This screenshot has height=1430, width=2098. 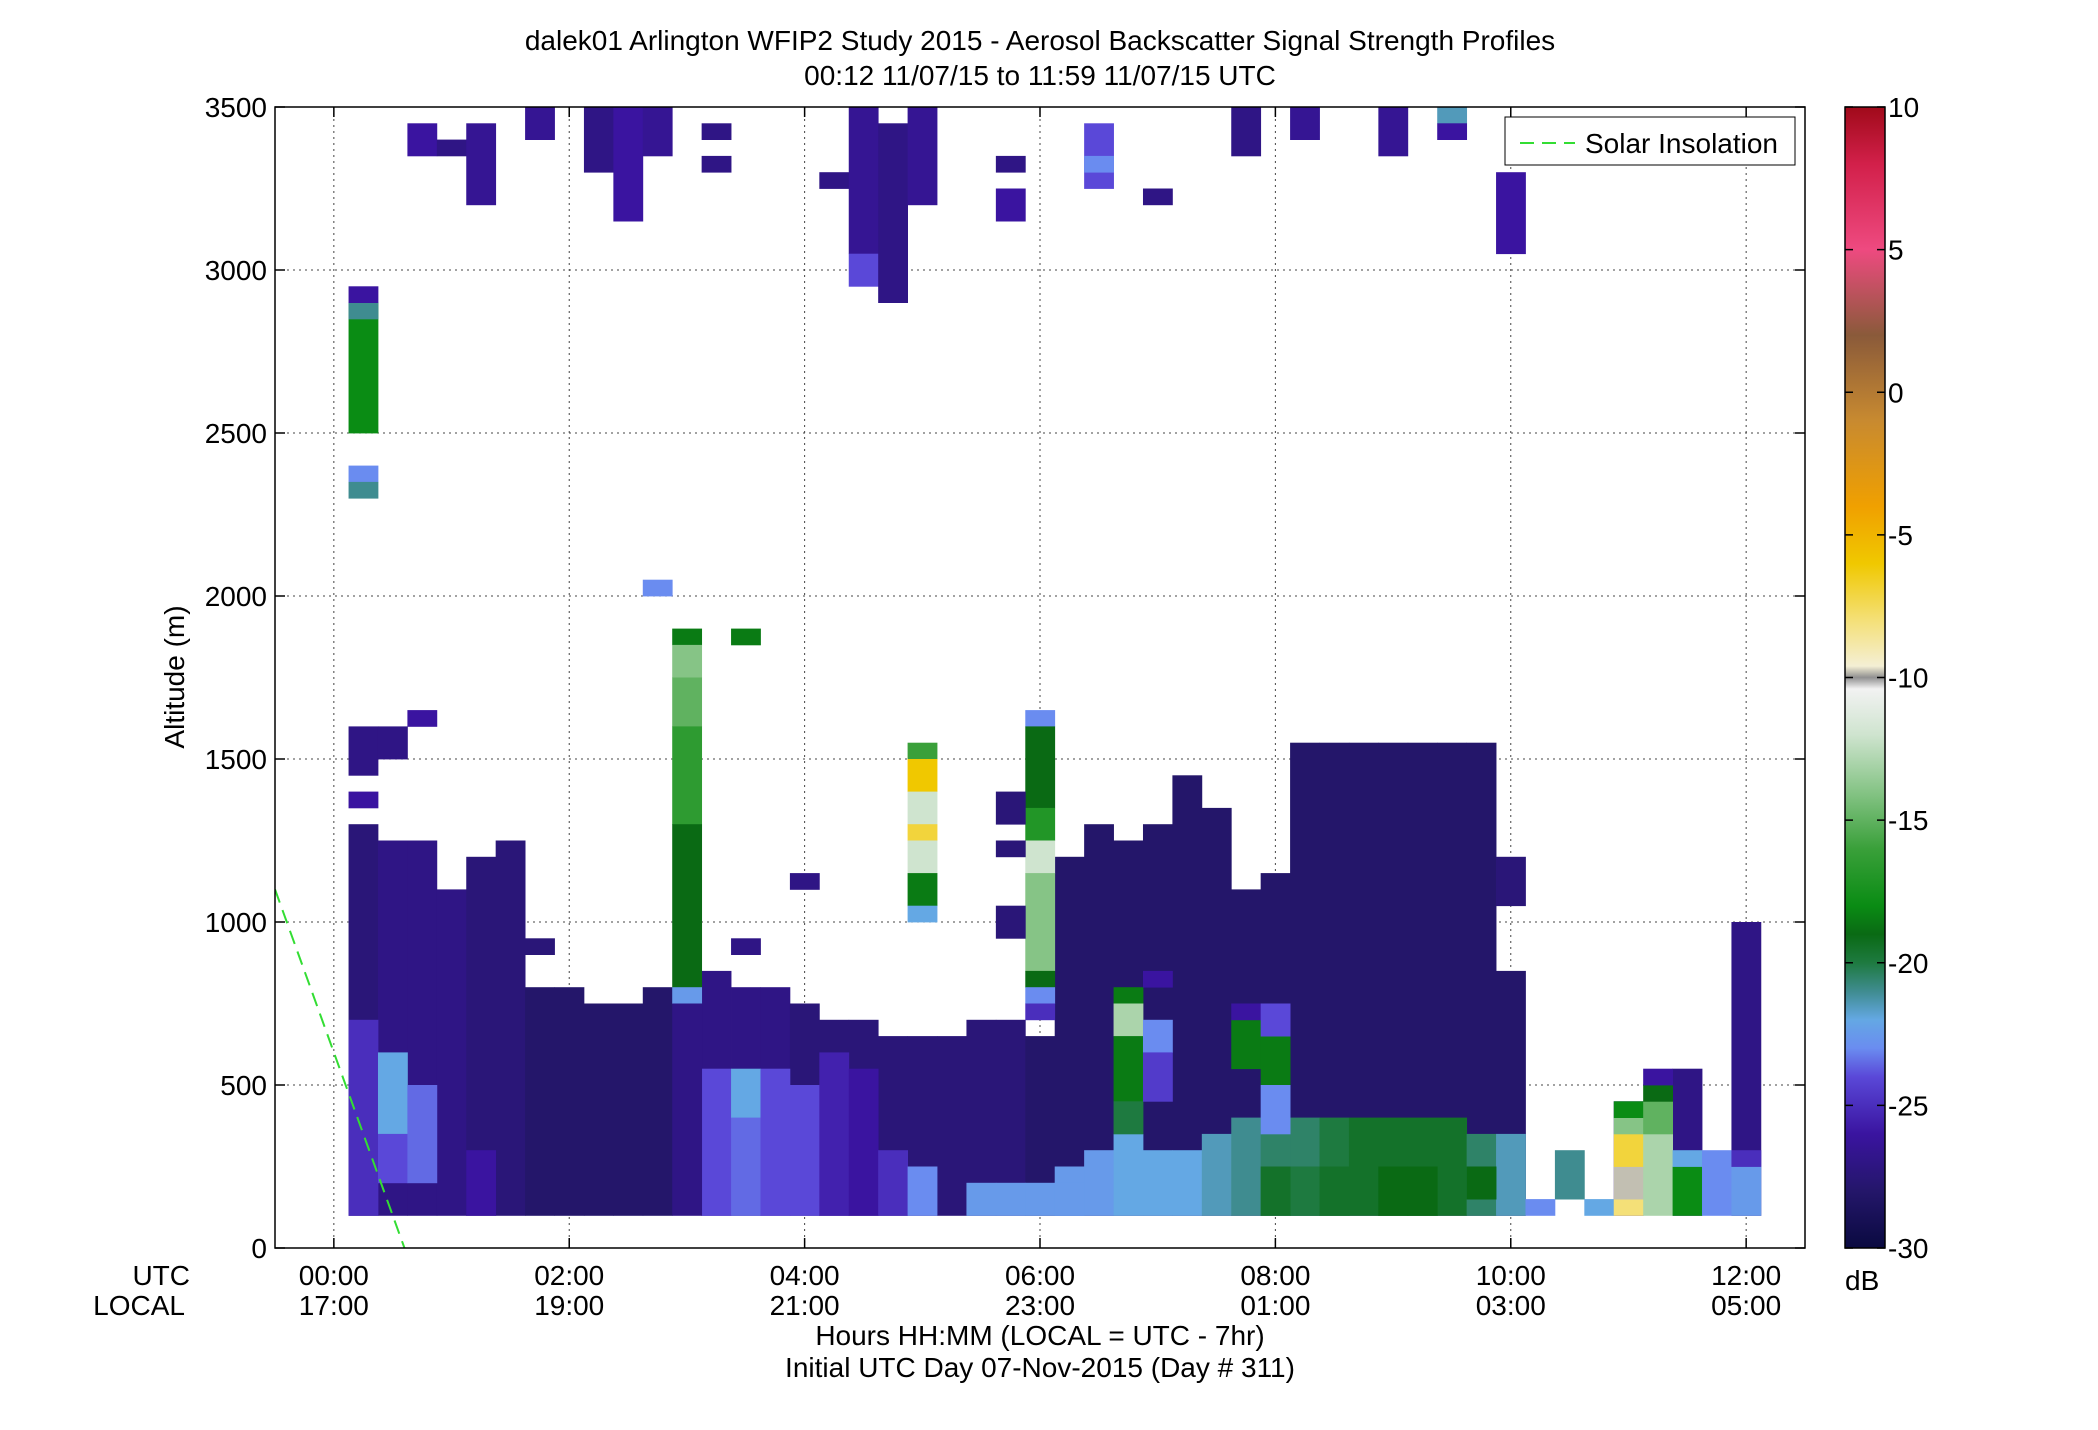 I want to click on y-tick-label-1: 500, so click(x=243, y=1085).